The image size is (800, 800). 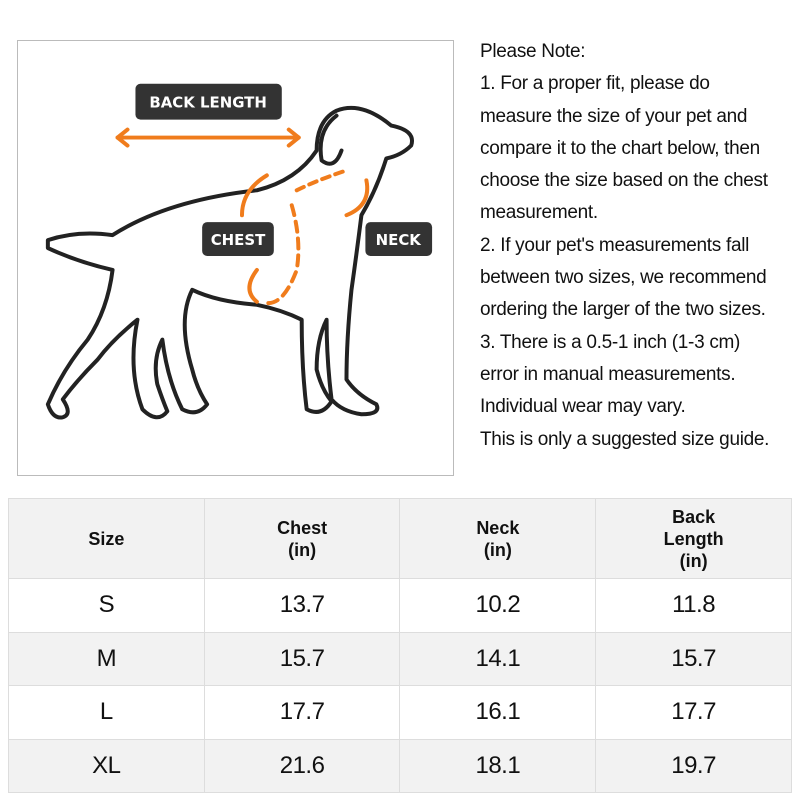 What do you see at coordinates (106, 605) in the screenshot?
I see `table-cell: S` at bounding box center [106, 605].